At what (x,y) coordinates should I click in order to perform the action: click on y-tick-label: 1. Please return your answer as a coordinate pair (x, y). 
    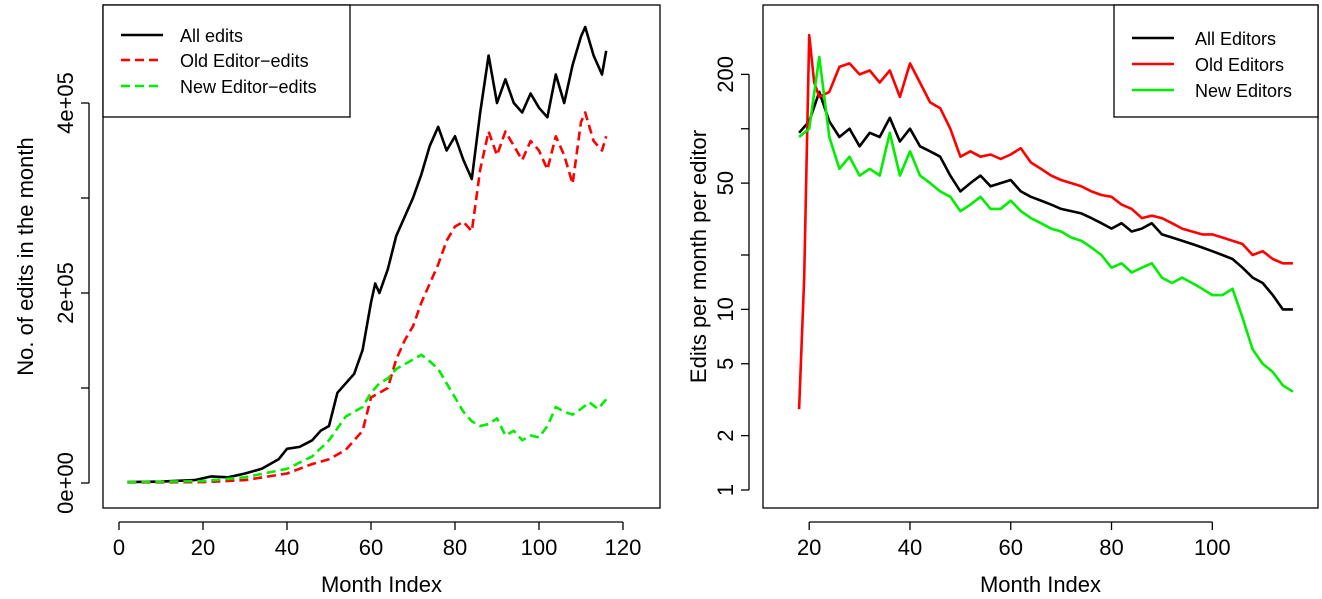
    Looking at the image, I should click on (725, 490).